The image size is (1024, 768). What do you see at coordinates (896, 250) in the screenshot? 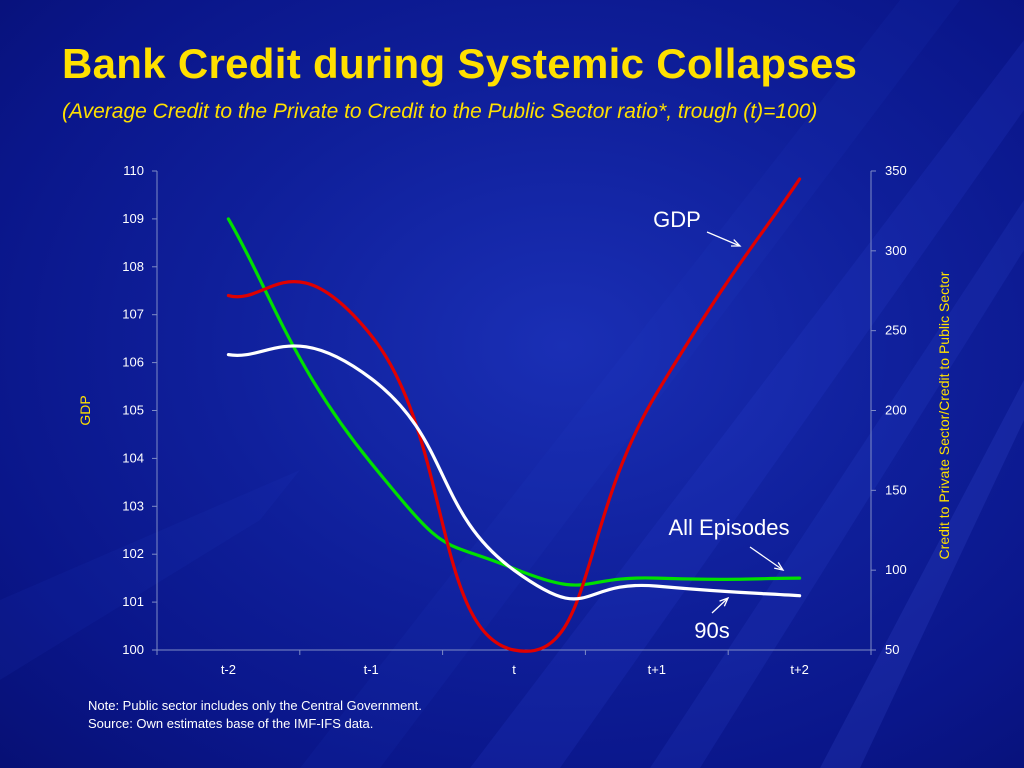
I see `y2-tick-label: 300` at bounding box center [896, 250].